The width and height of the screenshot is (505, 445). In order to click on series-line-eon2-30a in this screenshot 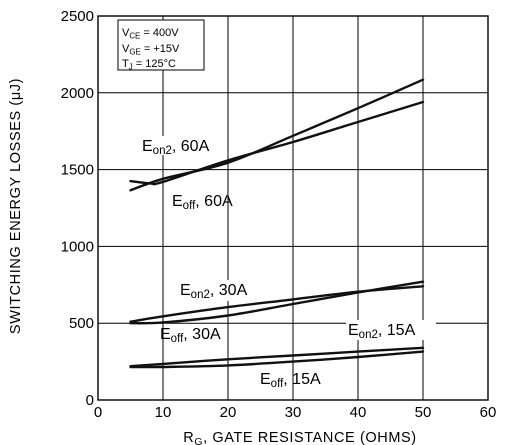, I will do `click(277, 304)`.